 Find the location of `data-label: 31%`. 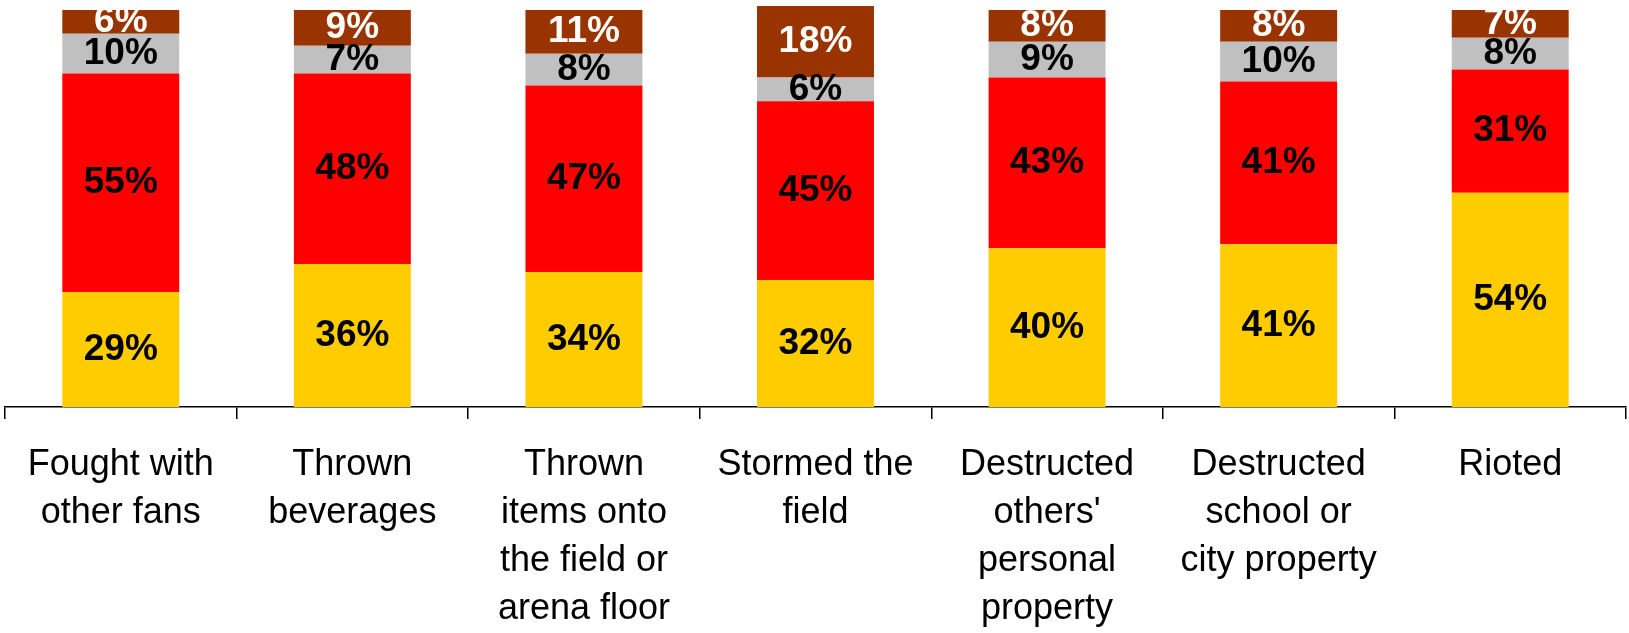

data-label: 31% is located at coordinates (1510, 129).